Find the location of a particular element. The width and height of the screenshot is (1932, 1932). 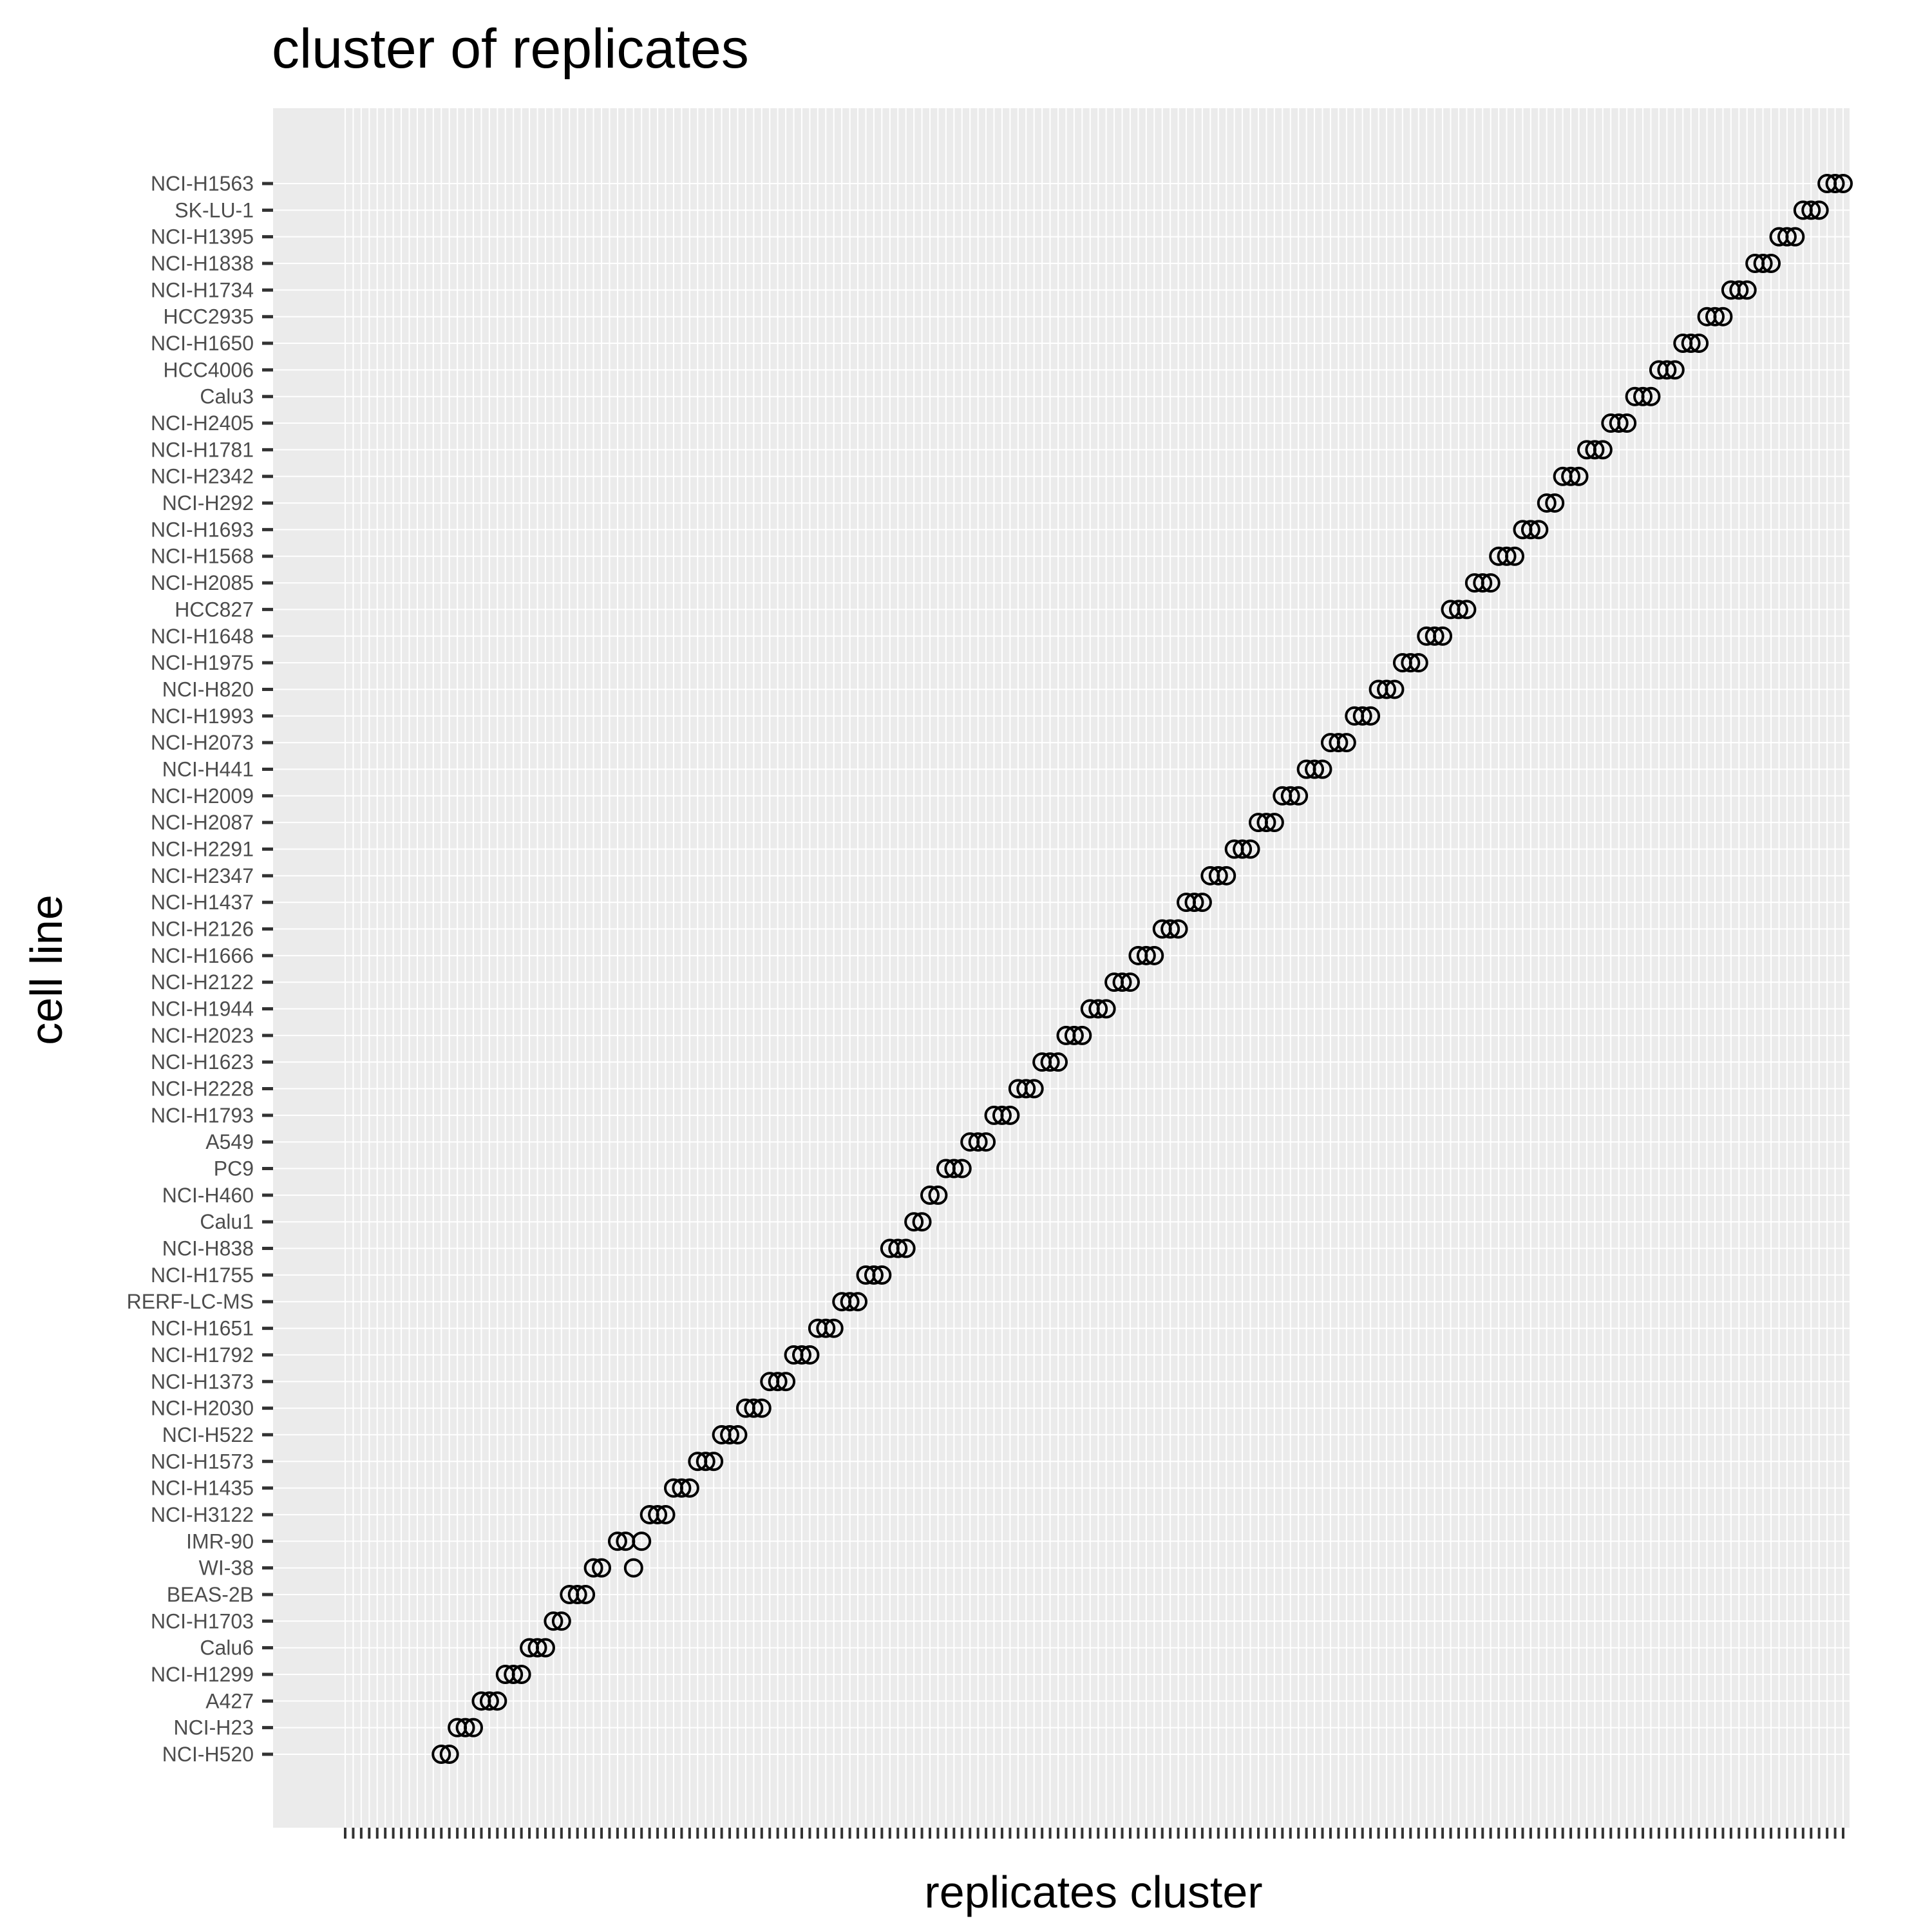

y-tick-label: NCI-H522 is located at coordinates (208, 1434).